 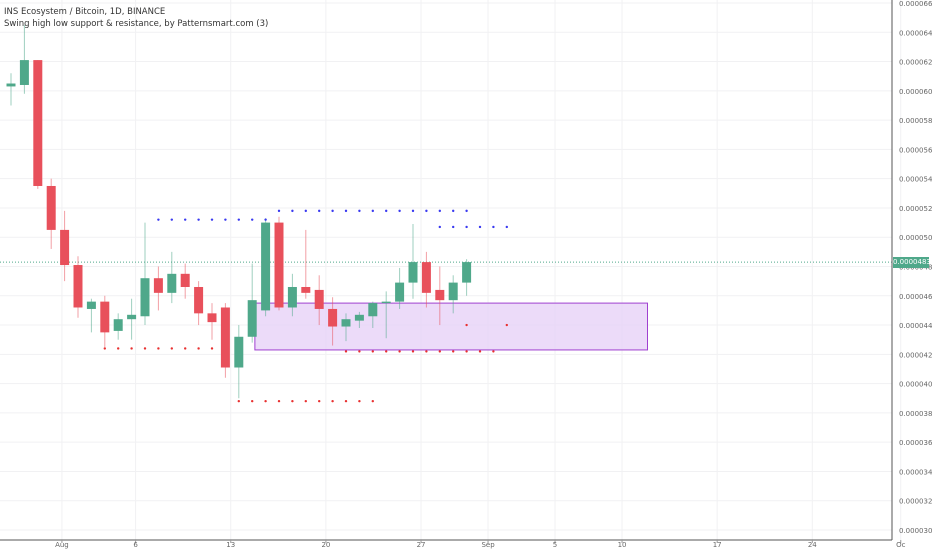 I want to click on time-tick-label: 17, so click(x=717, y=545).